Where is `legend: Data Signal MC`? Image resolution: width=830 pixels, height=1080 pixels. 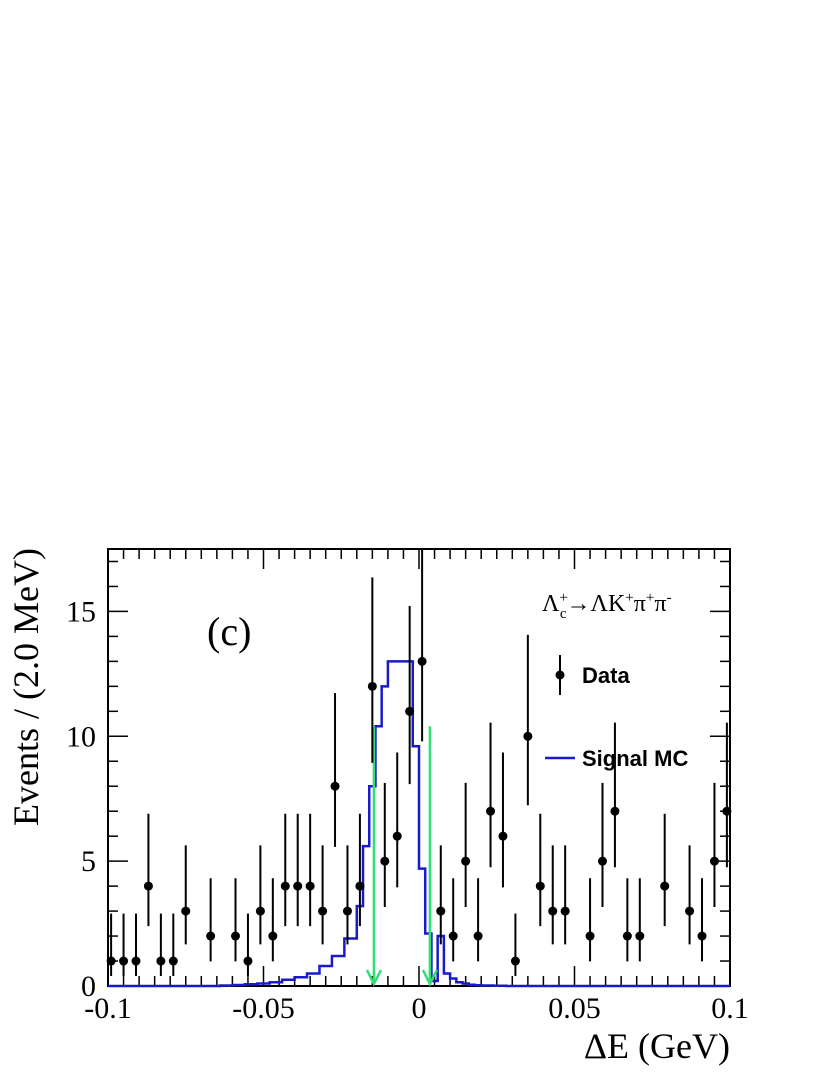 legend: Data Signal MC is located at coordinates (616, 713).